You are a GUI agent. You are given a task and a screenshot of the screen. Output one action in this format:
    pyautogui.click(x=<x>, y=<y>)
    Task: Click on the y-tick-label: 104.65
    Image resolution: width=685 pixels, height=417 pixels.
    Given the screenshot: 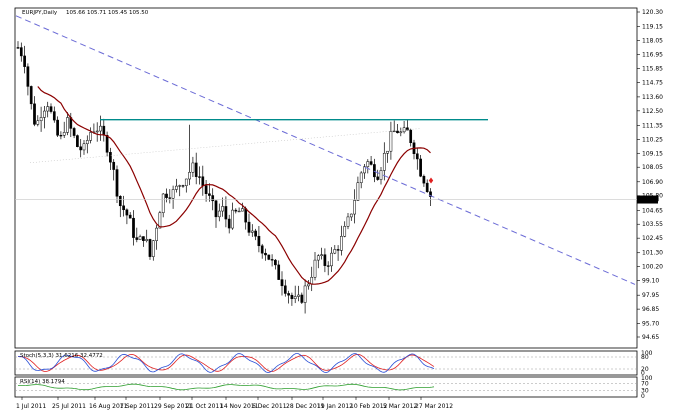 What is the action you would take?
    pyautogui.click(x=652, y=210)
    